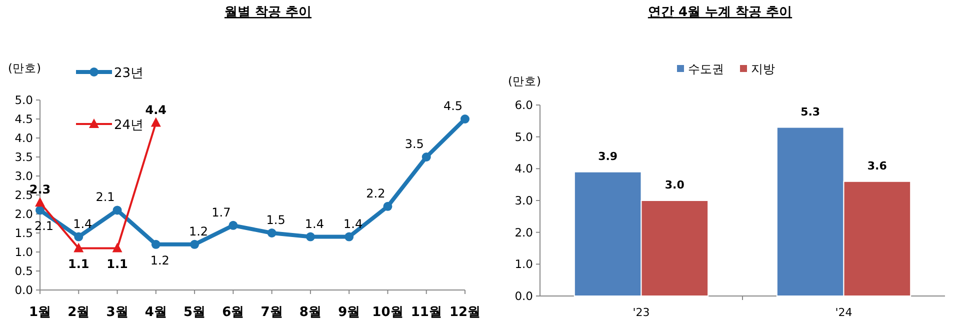 This screenshot has width=960, height=322. What do you see at coordinates (271, 312) in the screenshot?
I see `x-tick-label: 7월` at bounding box center [271, 312].